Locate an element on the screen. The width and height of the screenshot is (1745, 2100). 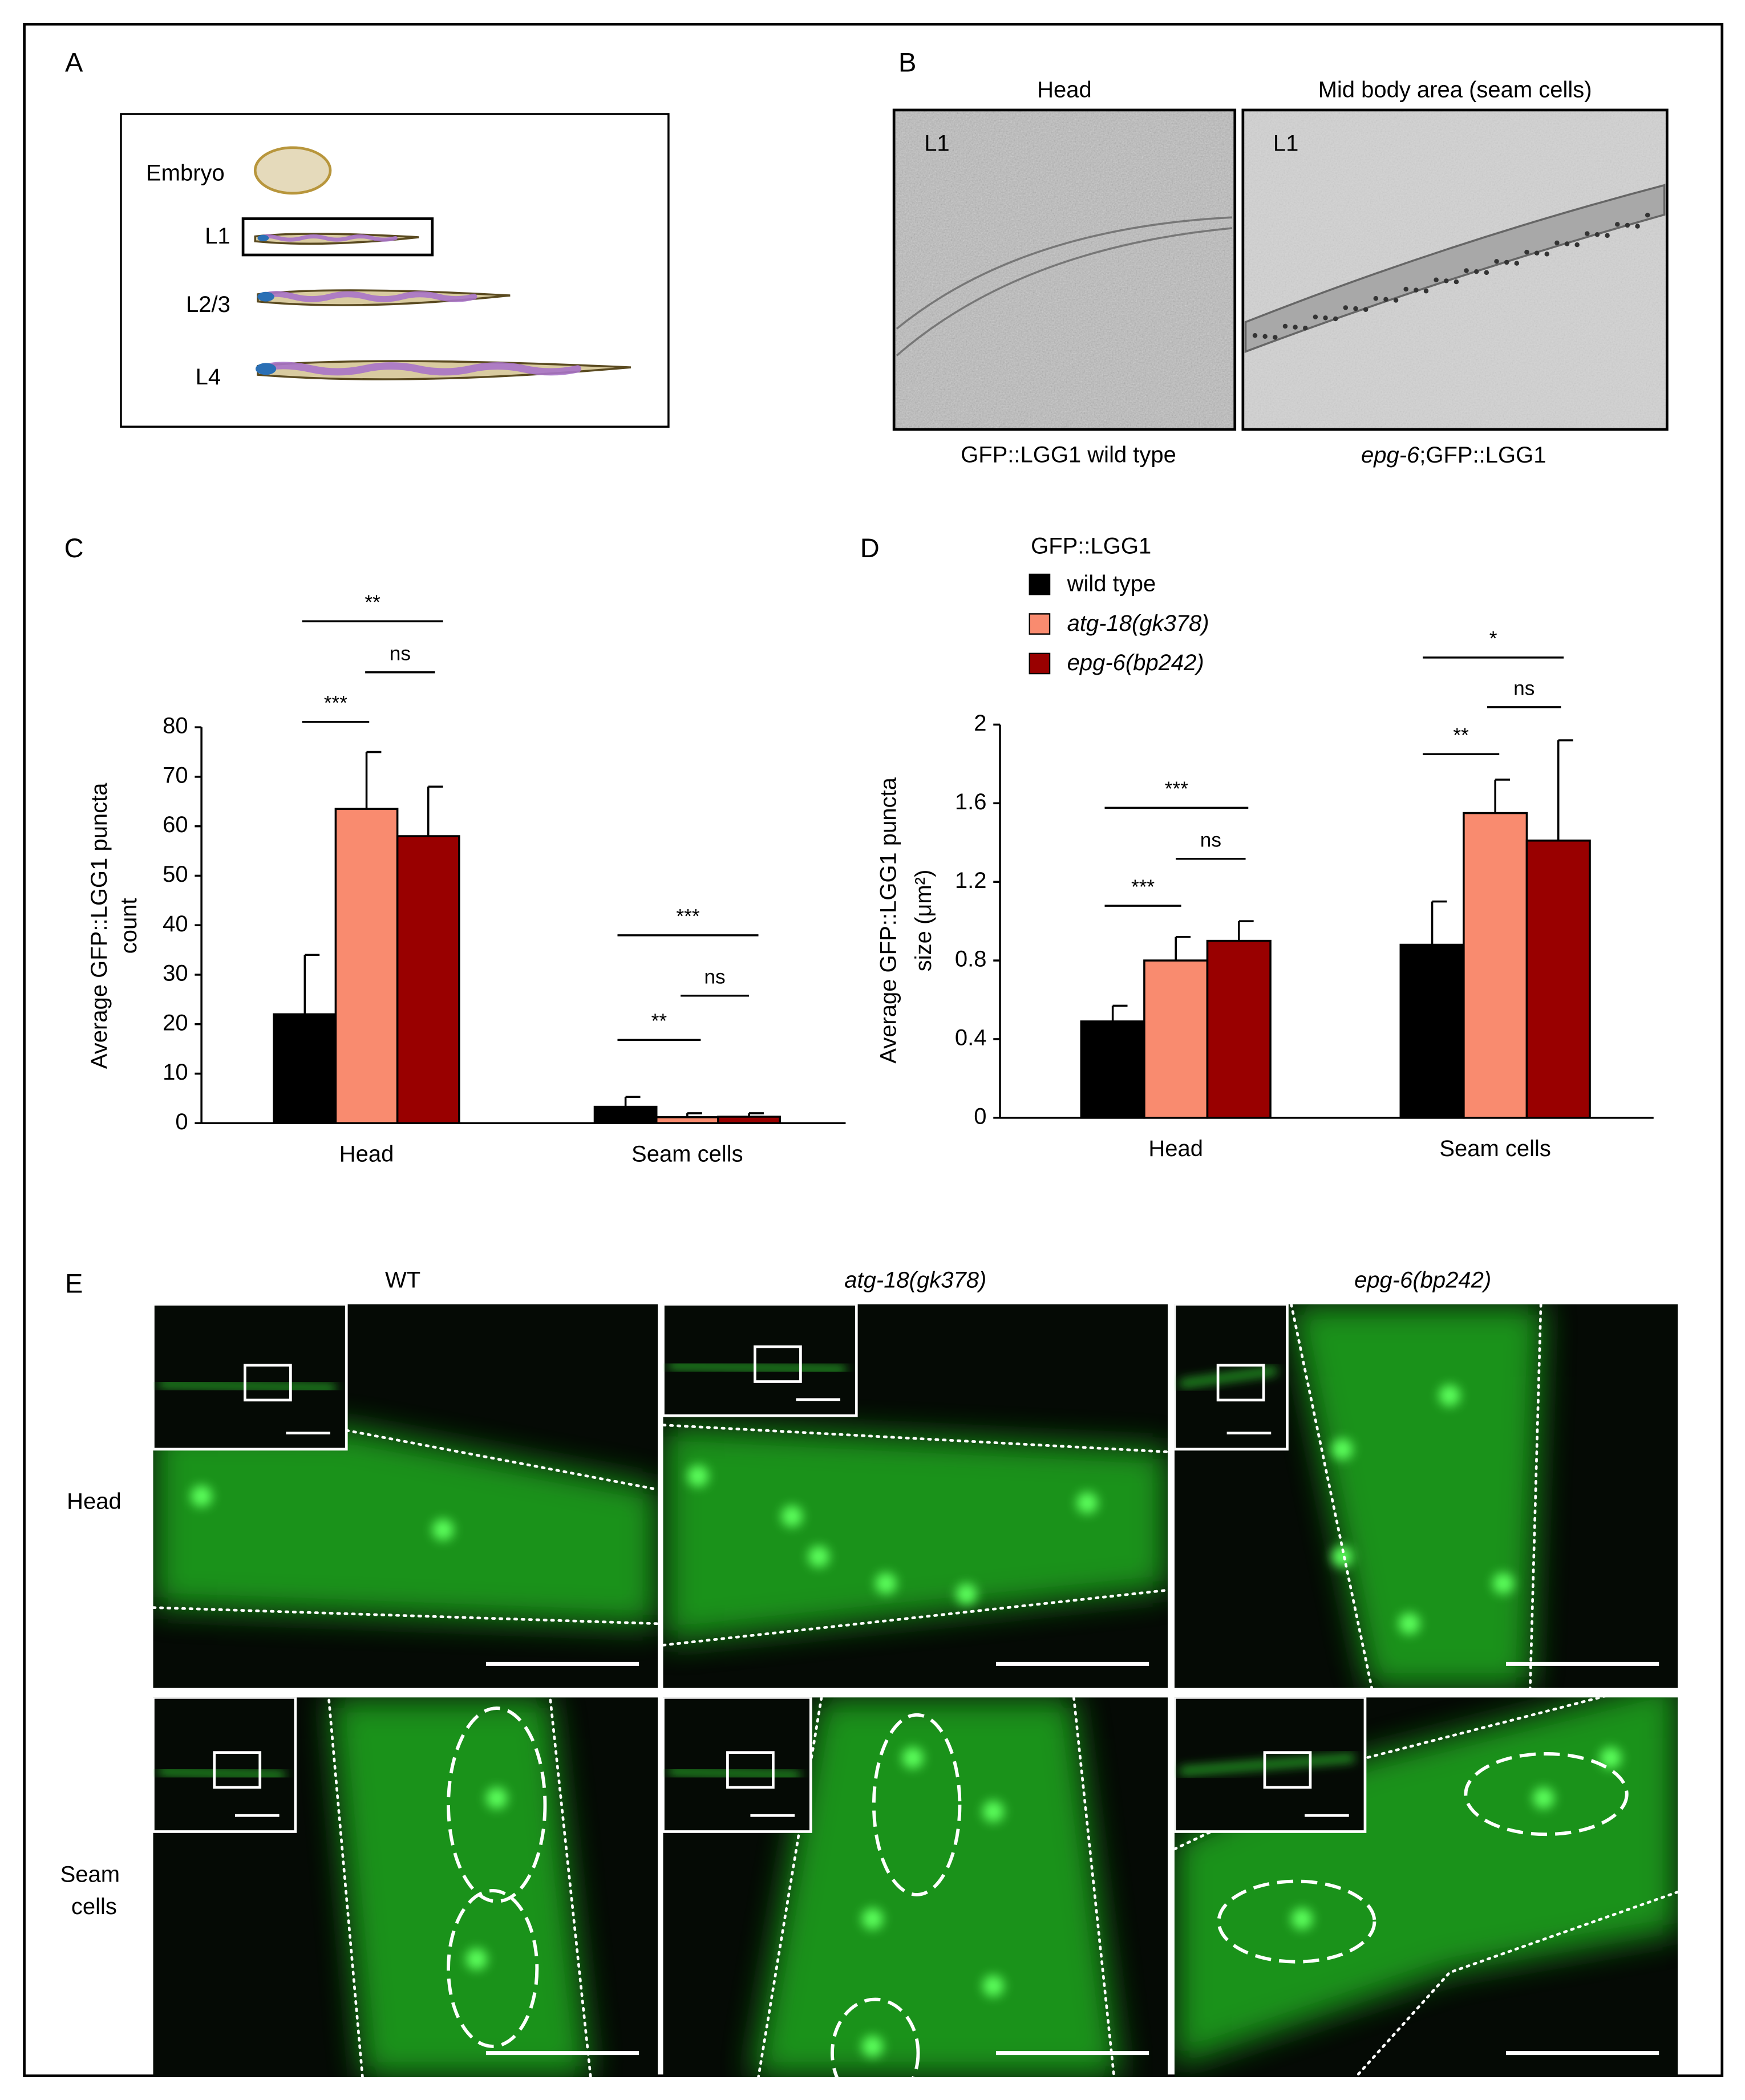
y-axis-label: size (μm²) is located at coordinates (923, 921).